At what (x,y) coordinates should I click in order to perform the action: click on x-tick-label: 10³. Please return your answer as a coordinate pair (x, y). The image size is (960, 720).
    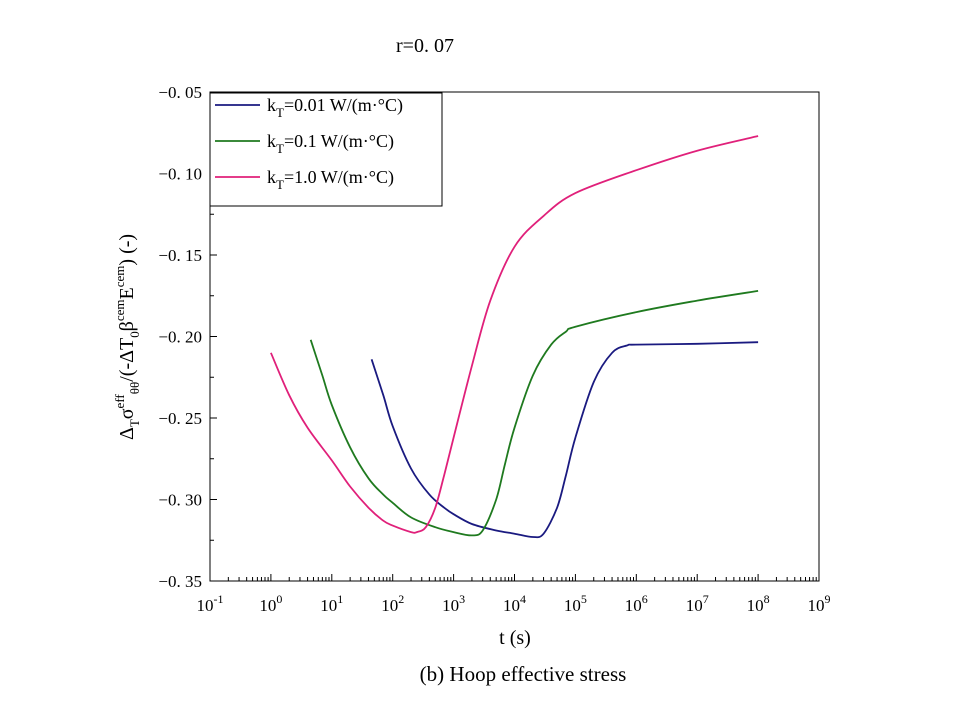
    Looking at the image, I should click on (453, 603).